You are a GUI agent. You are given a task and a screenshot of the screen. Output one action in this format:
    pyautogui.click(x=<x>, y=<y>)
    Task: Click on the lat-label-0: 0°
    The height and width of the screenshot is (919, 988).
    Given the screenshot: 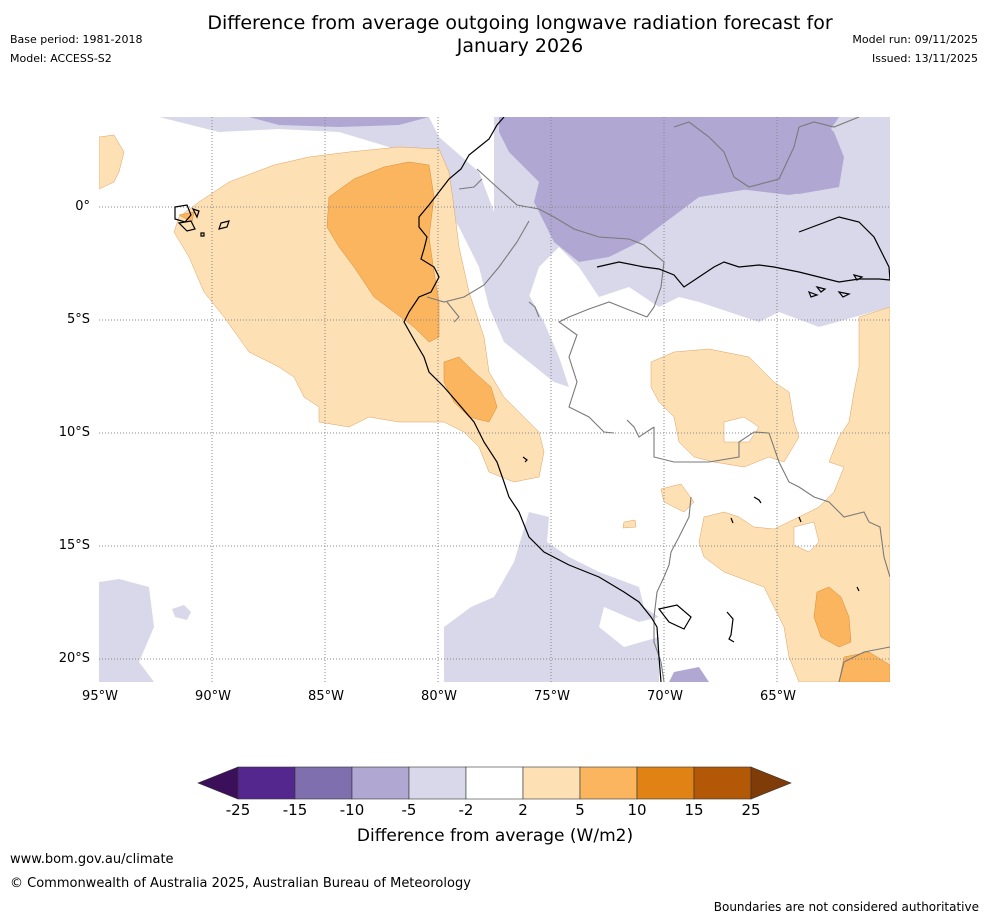 What is the action you would take?
    pyautogui.click(x=82, y=206)
    